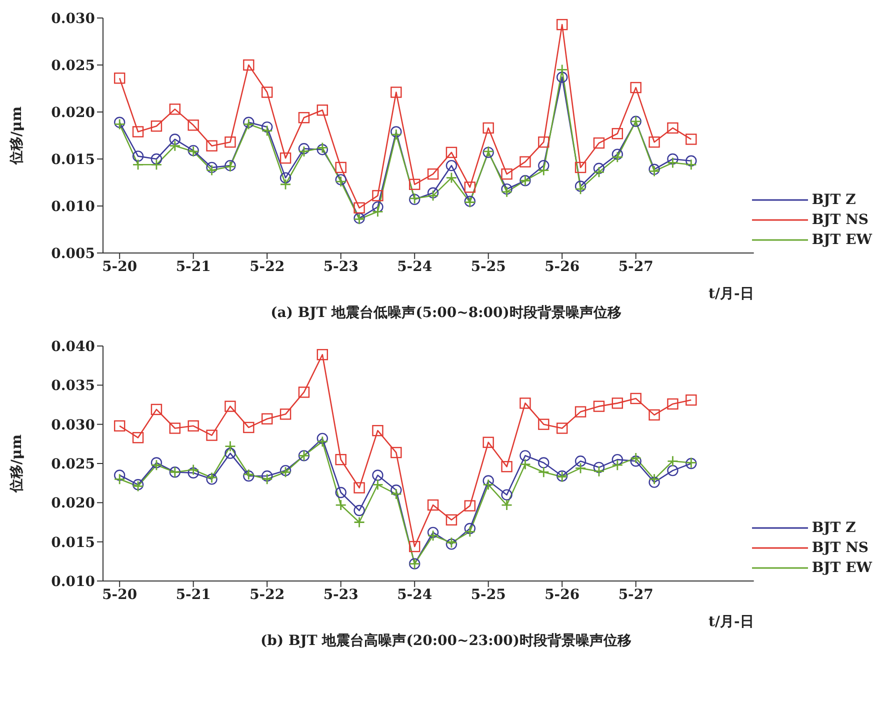 This screenshot has height=711, width=892. I want to click on y-tick-label: 0.015, so click(73, 542).